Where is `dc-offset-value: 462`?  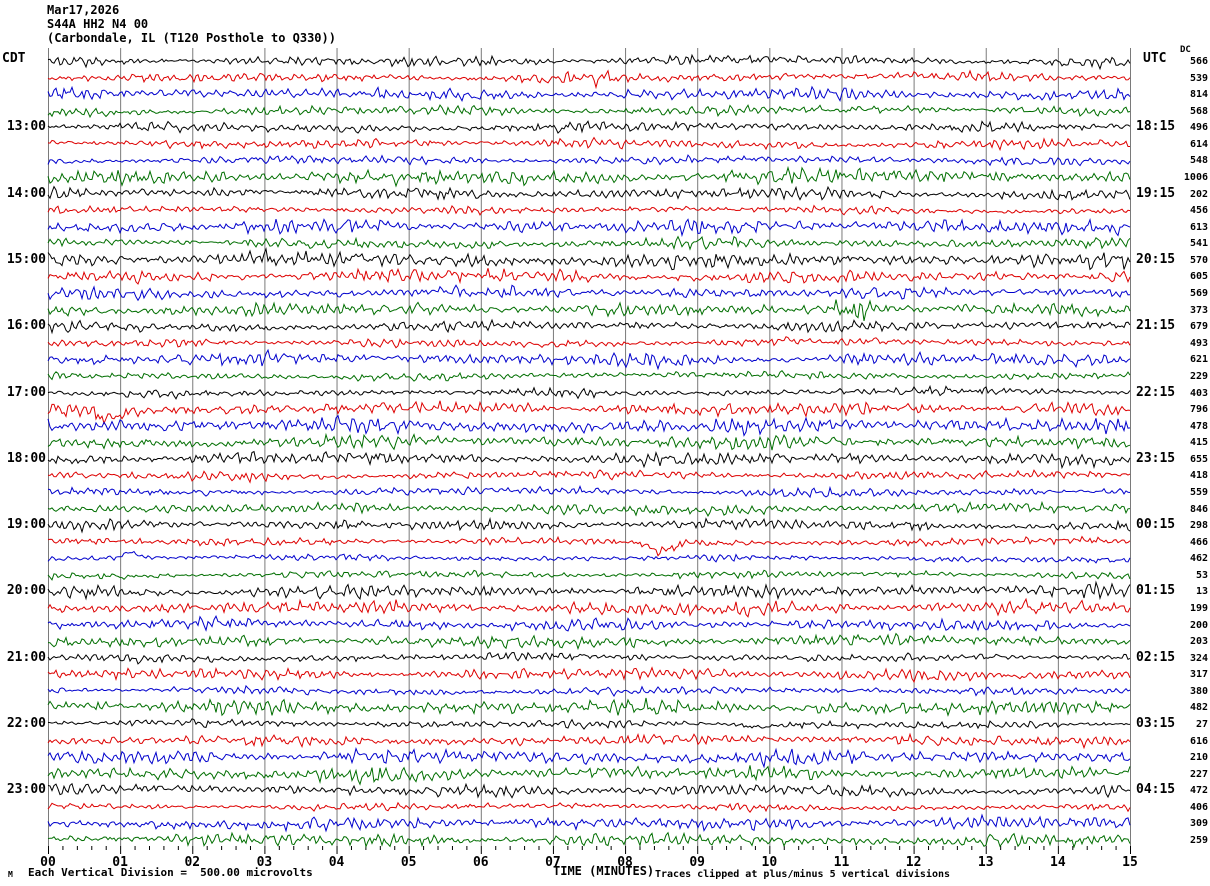
dc-offset-value: 462 is located at coordinates (1198, 559).